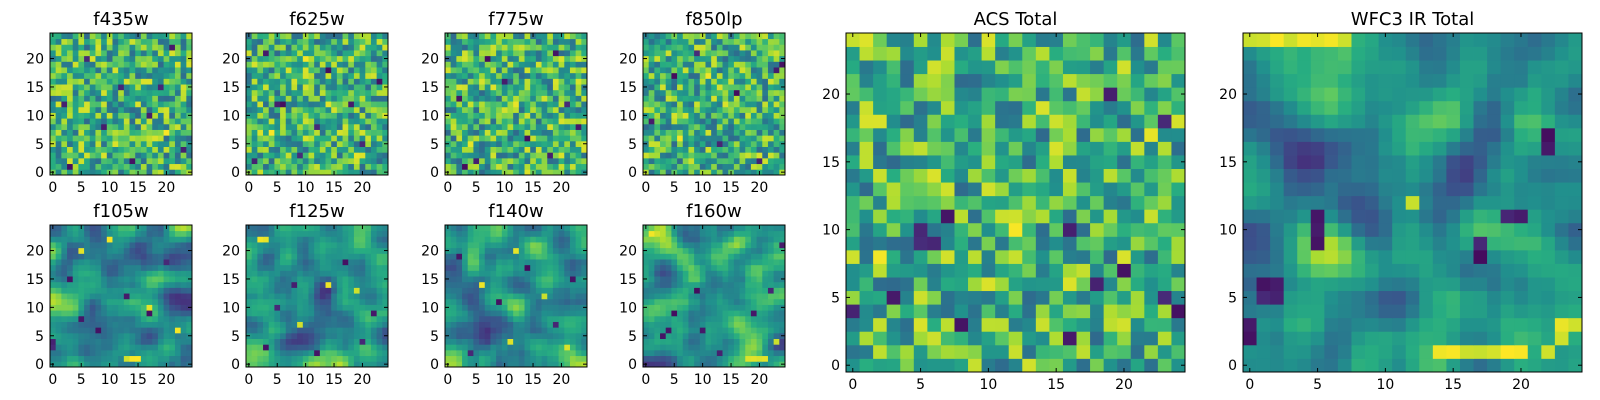 The height and width of the screenshot is (400, 1600). I want to click on x-tick-label: 5, so click(81, 380).